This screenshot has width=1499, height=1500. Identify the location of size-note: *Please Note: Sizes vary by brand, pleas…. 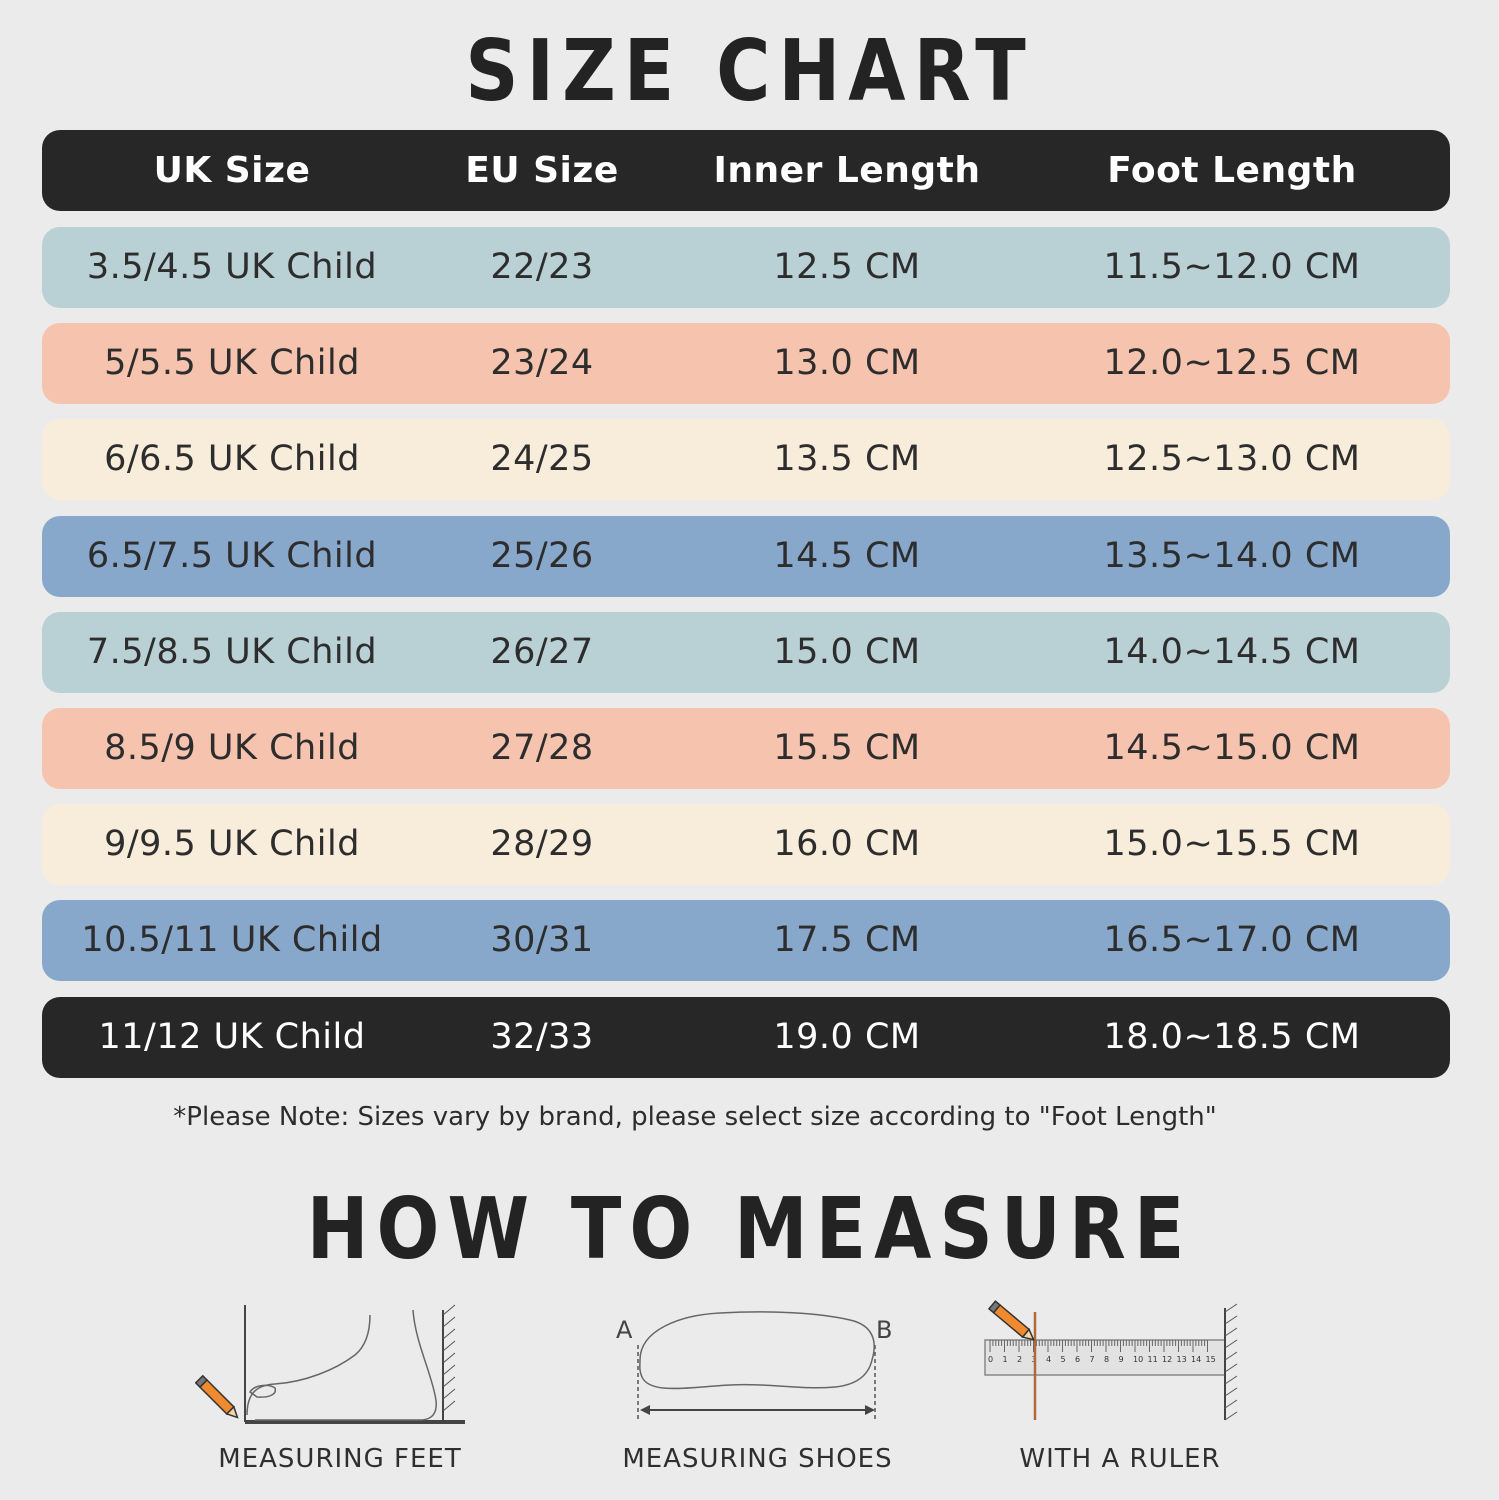
(695, 1117).